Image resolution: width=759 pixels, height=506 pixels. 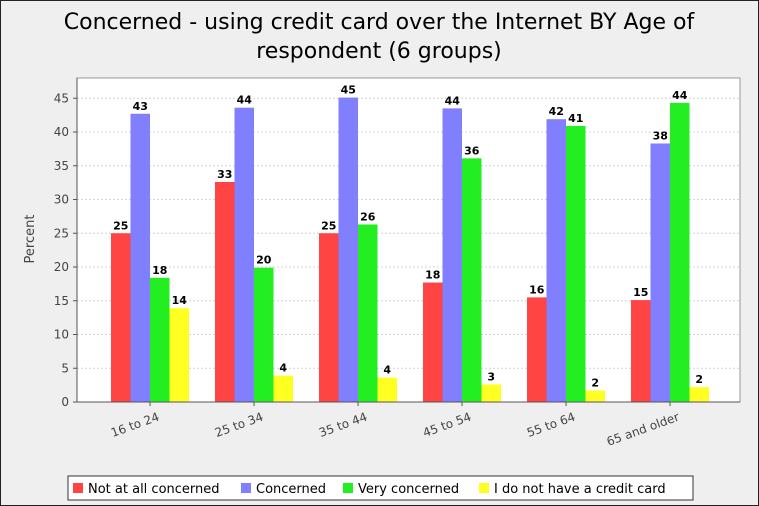 I want to click on bar-value-label: 15, so click(x=640, y=292).